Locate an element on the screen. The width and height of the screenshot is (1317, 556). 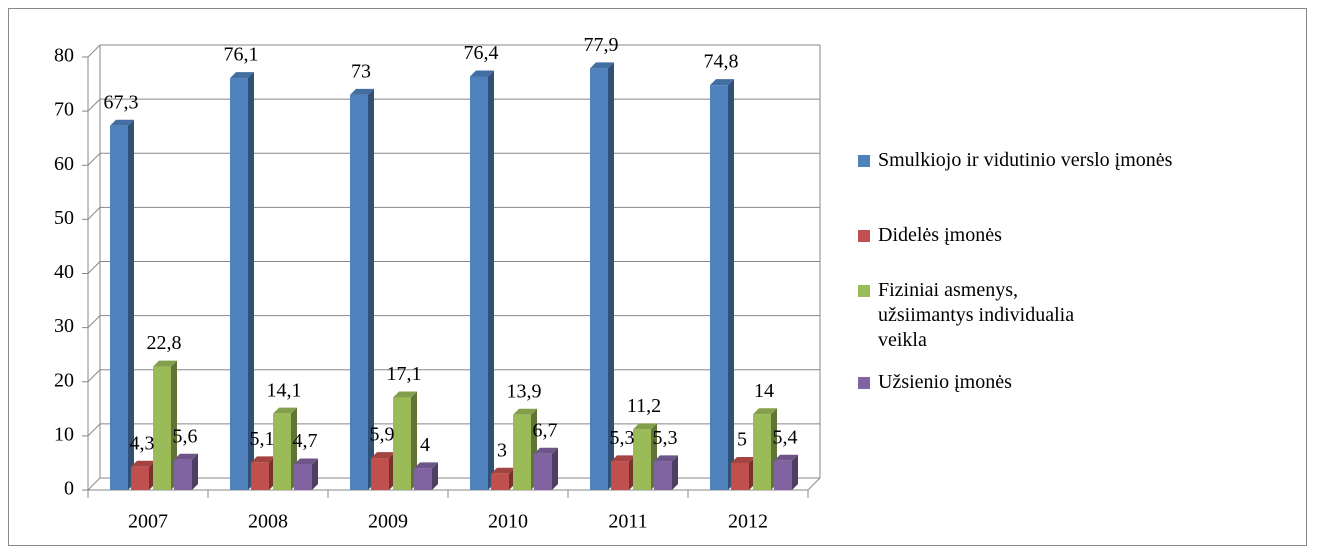
legend-item: Didelės įmonės is located at coordinates (930, 235).